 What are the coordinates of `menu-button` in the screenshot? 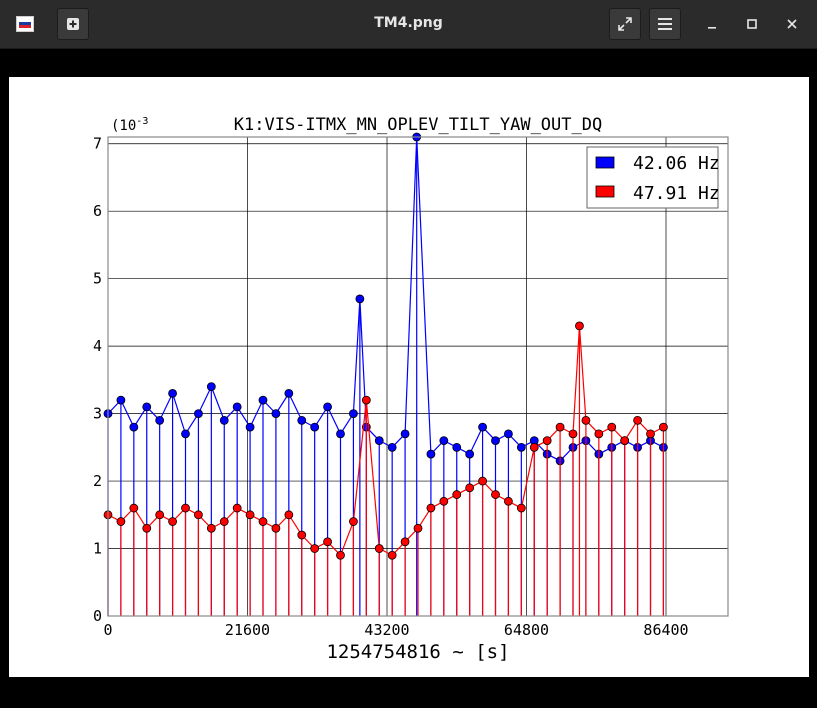 It's located at (665, 24).